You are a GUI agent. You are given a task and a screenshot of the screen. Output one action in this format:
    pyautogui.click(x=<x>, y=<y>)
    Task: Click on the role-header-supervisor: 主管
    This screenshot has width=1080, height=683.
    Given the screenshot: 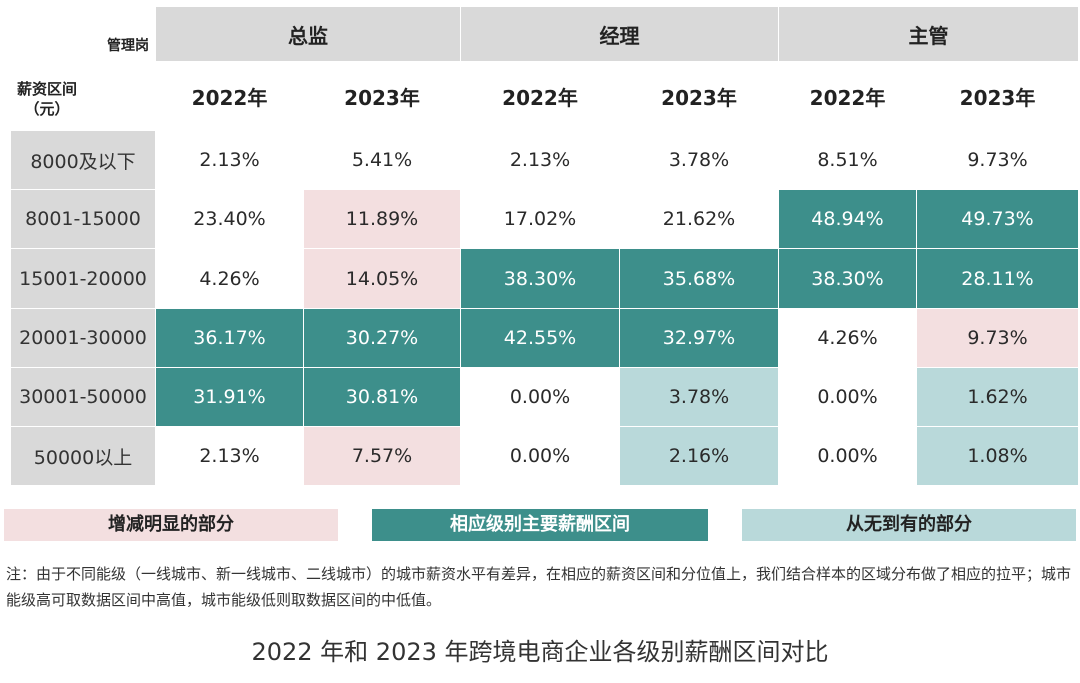 What is the action you would take?
    pyautogui.click(x=928, y=34)
    